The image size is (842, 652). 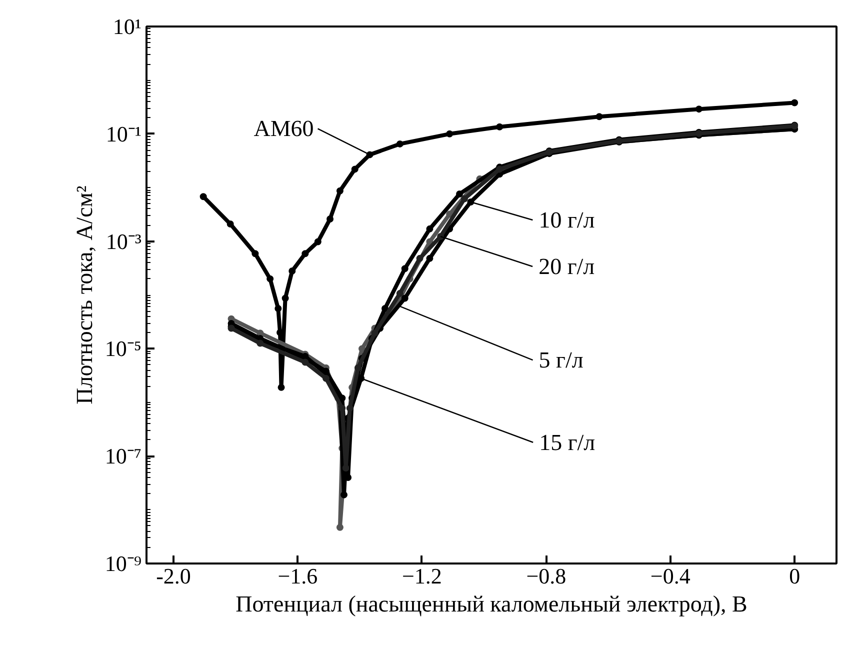 What do you see at coordinates (566, 219) in the screenshot?
I see `annotation: 10 г/л` at bounding box center [566, 219].